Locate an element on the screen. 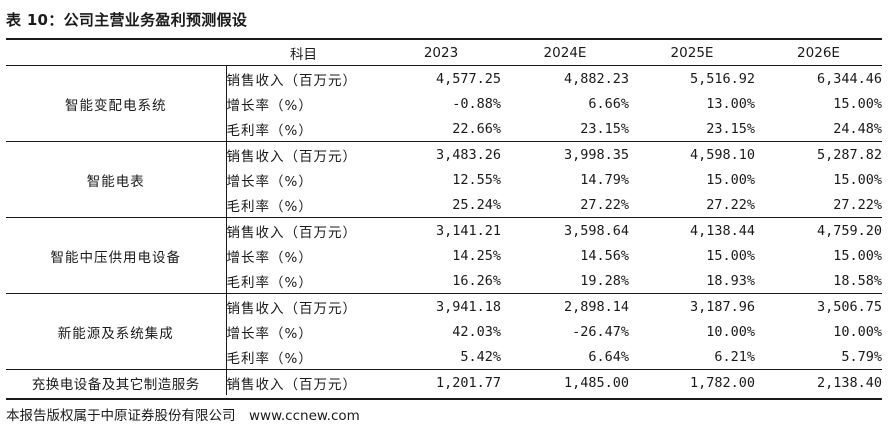  segment-name: 智能变配电系统 is located at coordinates (116, 103).